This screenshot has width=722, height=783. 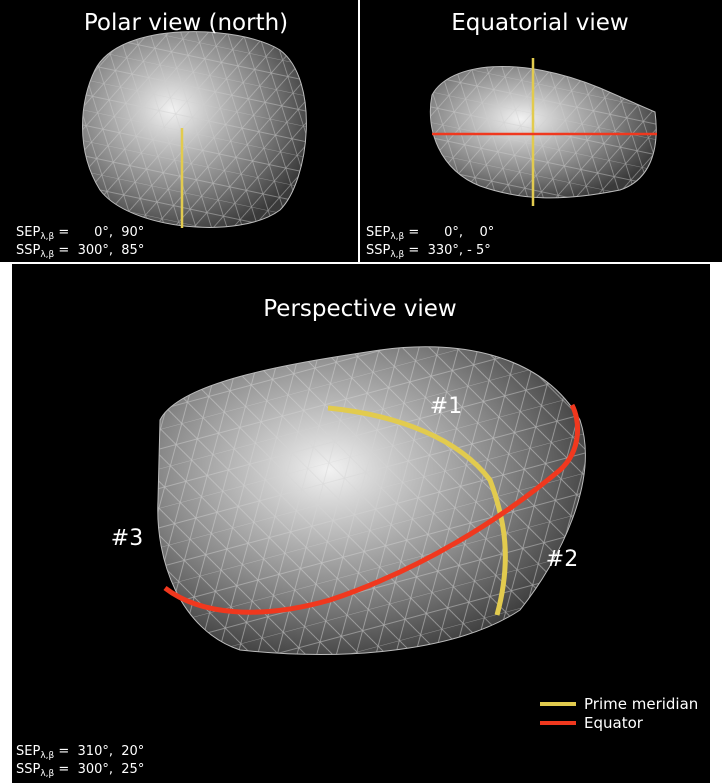 What do you see at coordinates (99, 769) in the screenshot?
I see `info-value: = 300°, 25°` at bounding box center [99, 769].